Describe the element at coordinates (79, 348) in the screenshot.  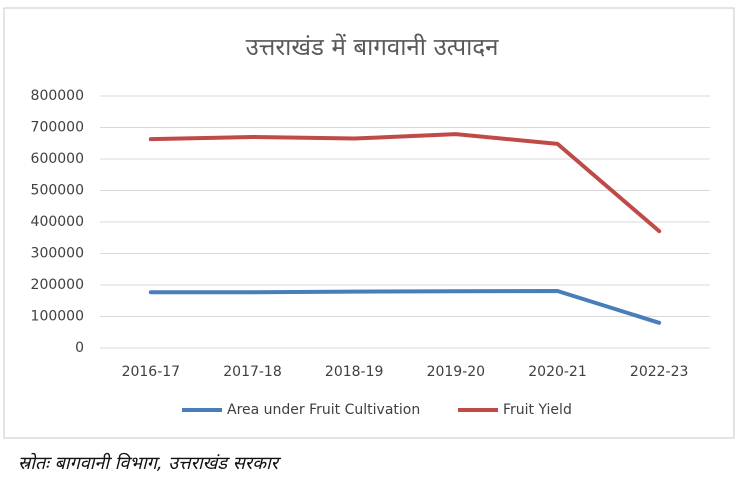
I see `y-tick-label: 0` at that location.